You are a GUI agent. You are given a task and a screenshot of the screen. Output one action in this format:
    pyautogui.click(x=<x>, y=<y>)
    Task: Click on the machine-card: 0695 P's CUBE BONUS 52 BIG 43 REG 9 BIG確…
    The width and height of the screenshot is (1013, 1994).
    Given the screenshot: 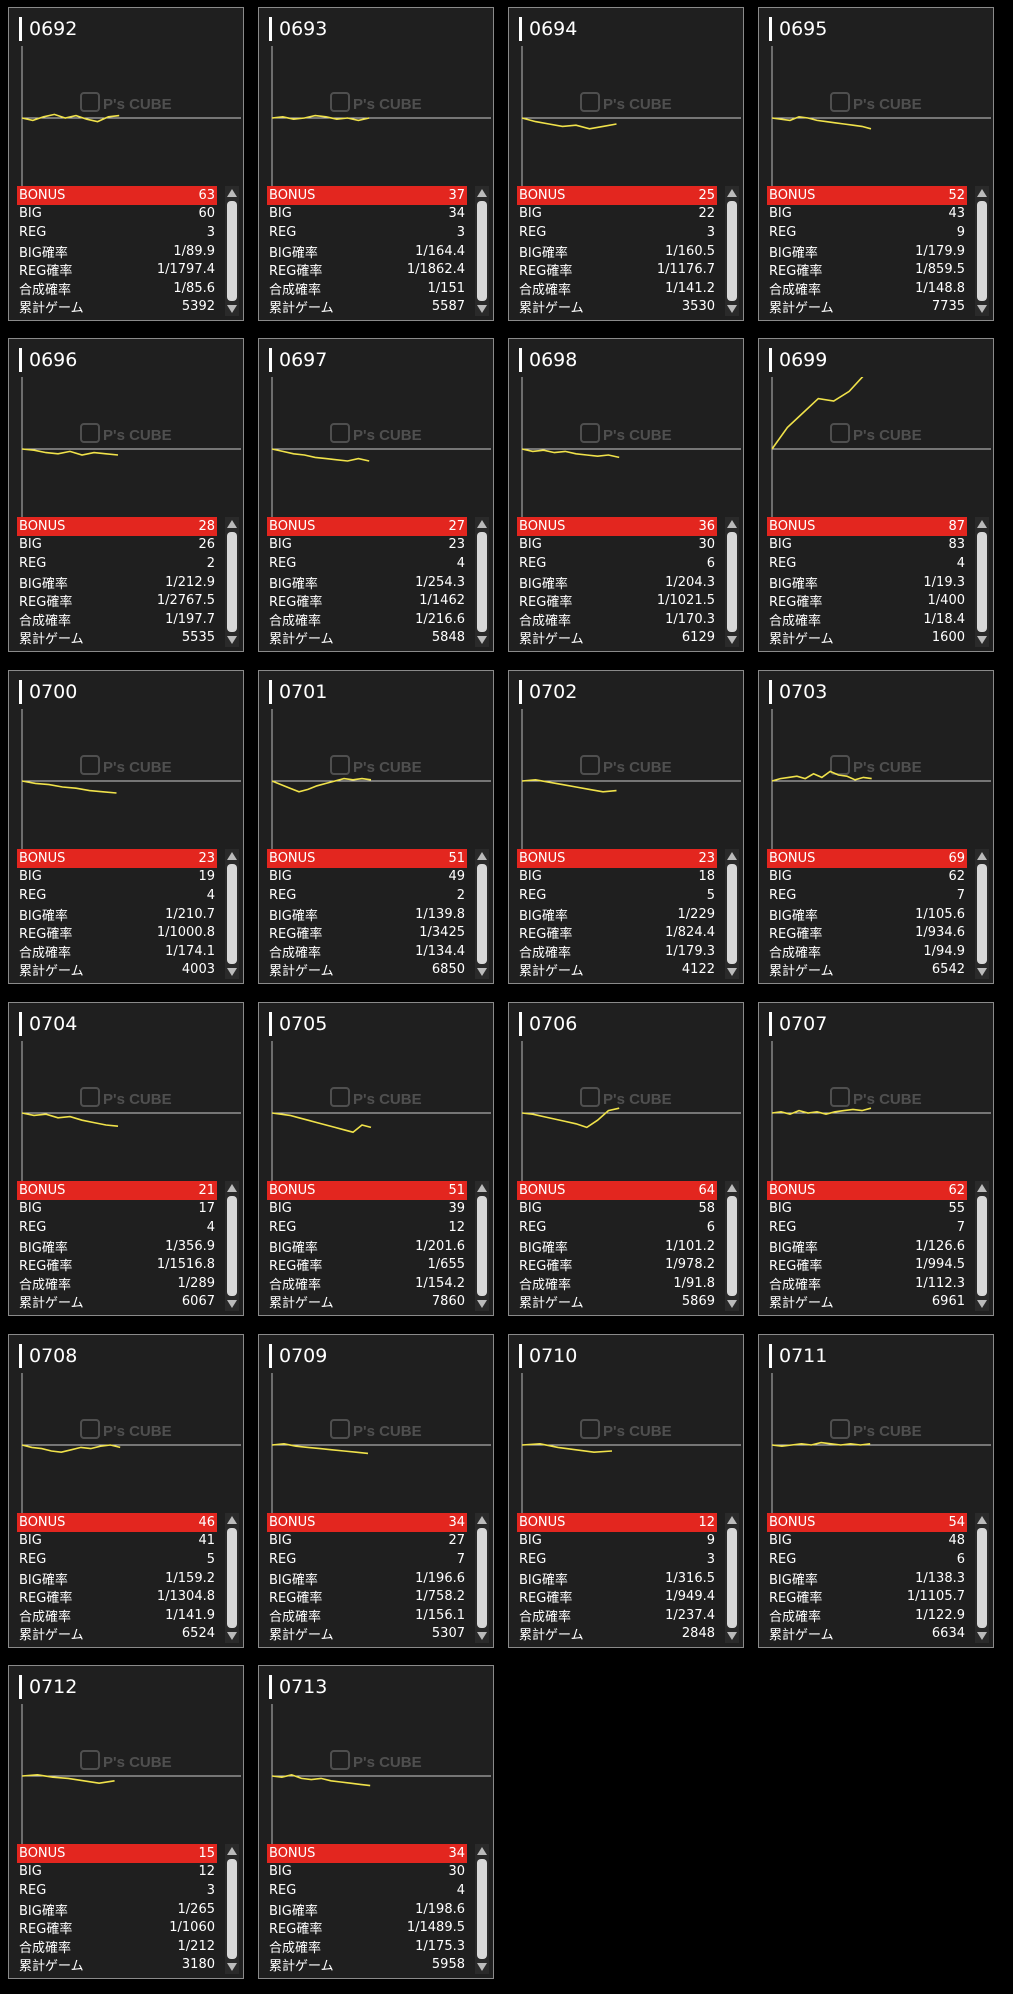 What is the action you would take?
    pyautogui.click(x=876, y=164)
    